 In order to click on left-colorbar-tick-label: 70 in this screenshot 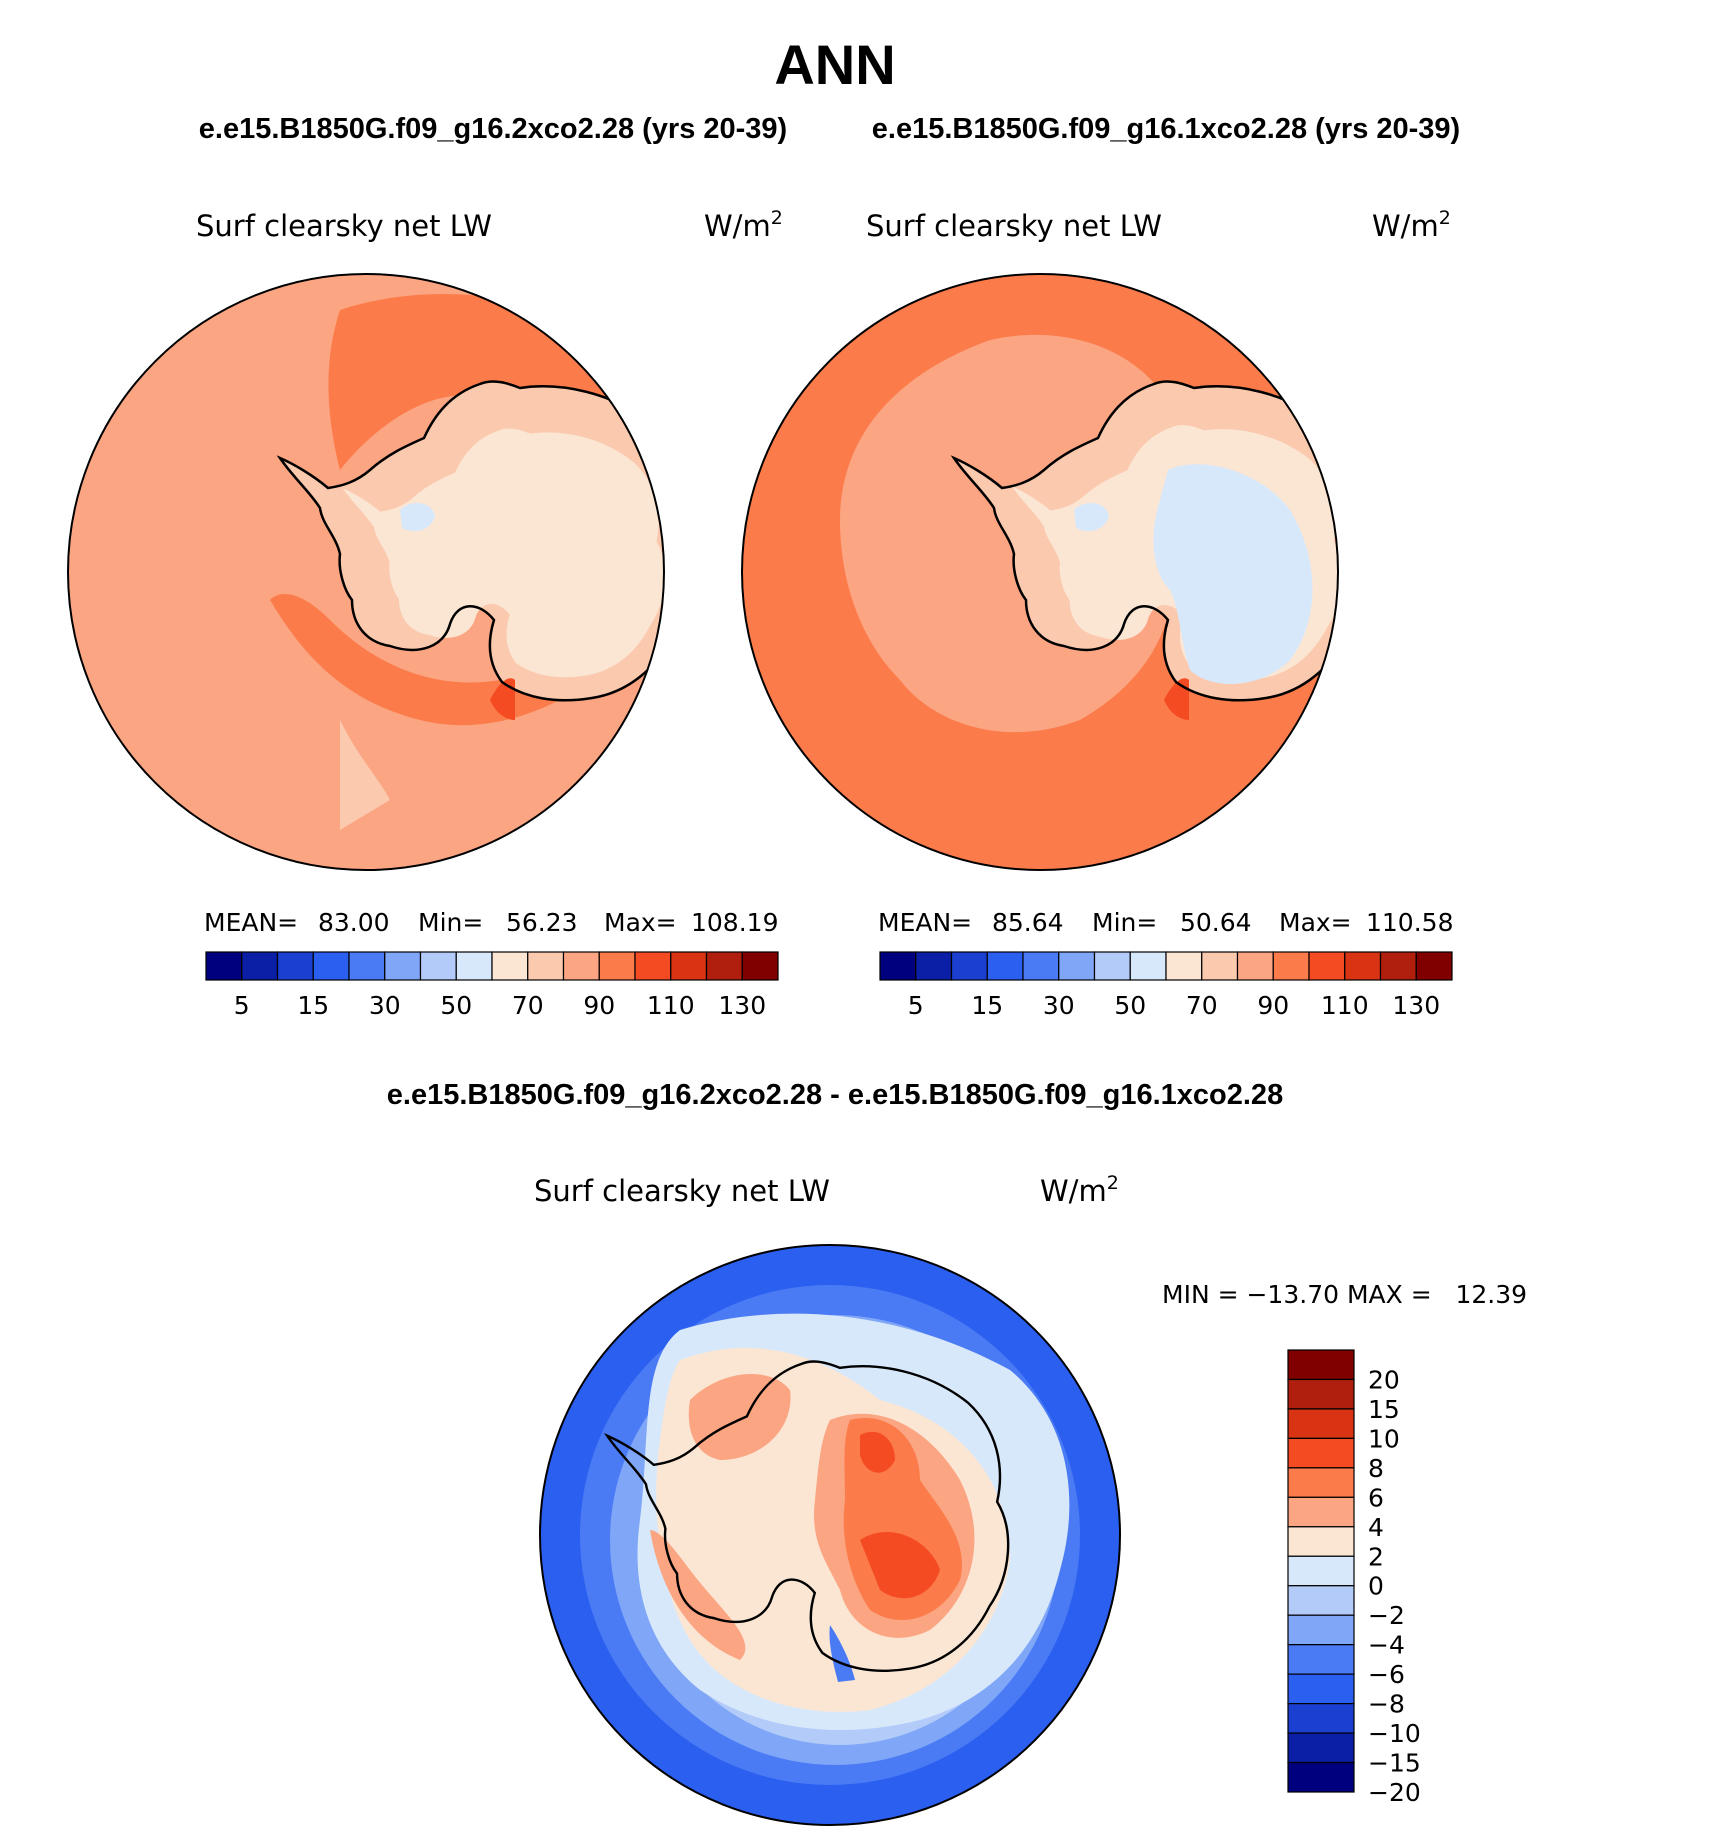, I will do `click(528, 1005)`.